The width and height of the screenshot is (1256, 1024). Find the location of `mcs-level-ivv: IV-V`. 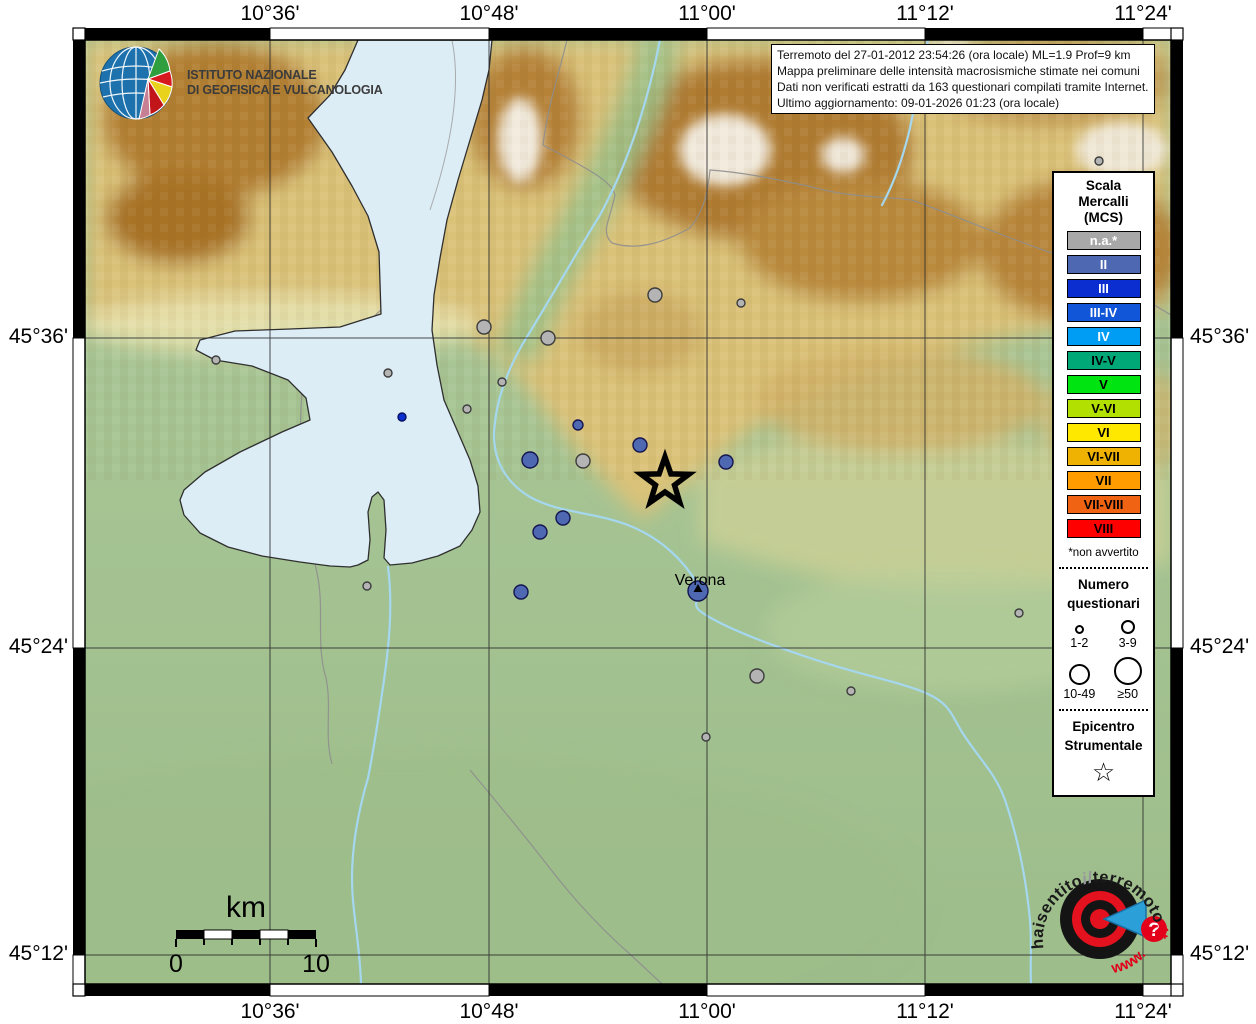

mcs-level-ivv: IV-V is located at coordinates (1103, 360).